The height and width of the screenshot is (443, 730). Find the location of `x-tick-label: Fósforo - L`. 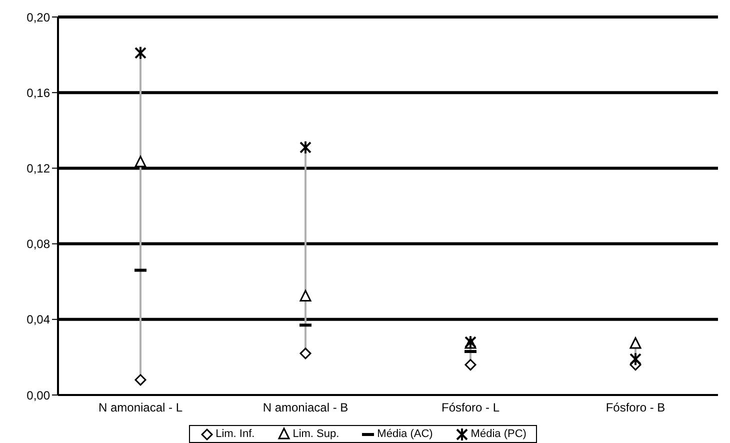

x-tick-label: Fósforo - L is located at coordinates (470, 407).